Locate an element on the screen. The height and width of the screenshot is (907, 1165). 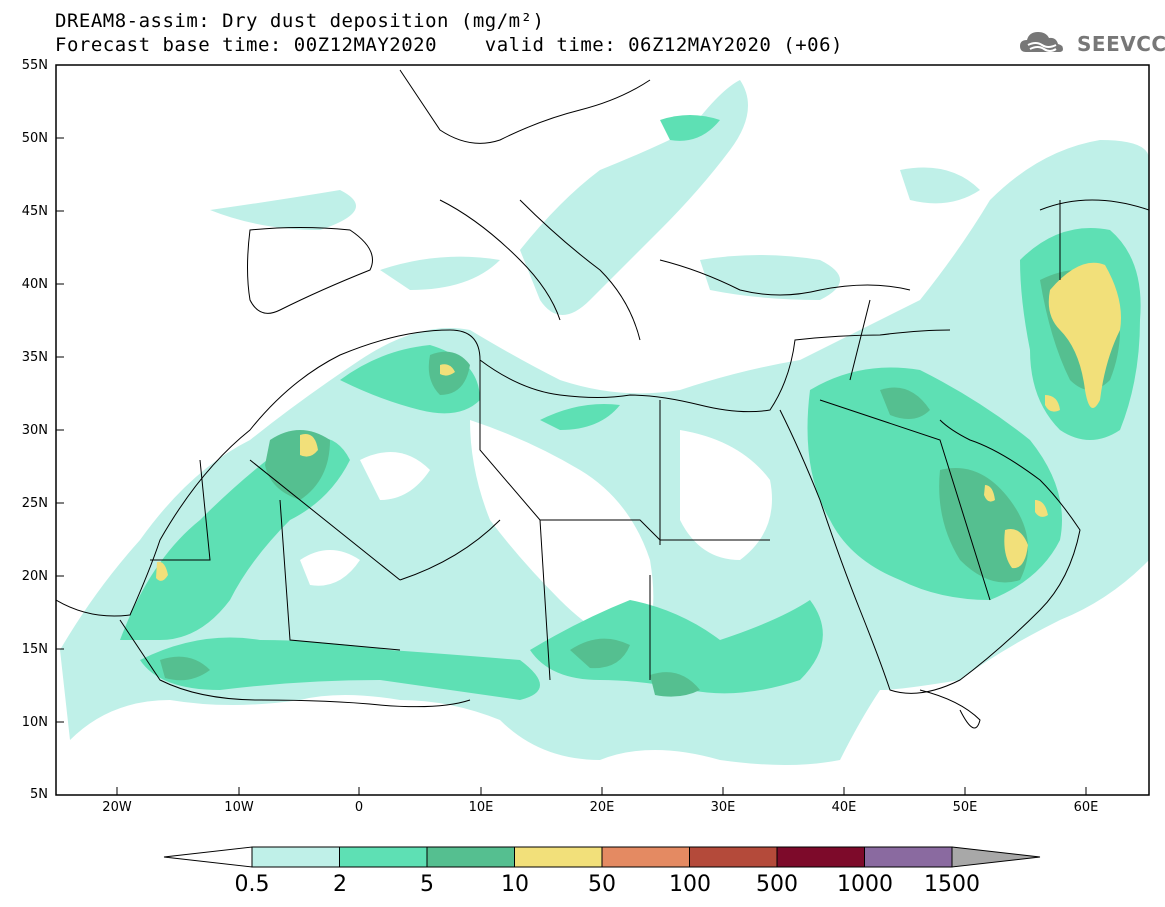
lon-label: 30E is located at coordinates (723, 807).